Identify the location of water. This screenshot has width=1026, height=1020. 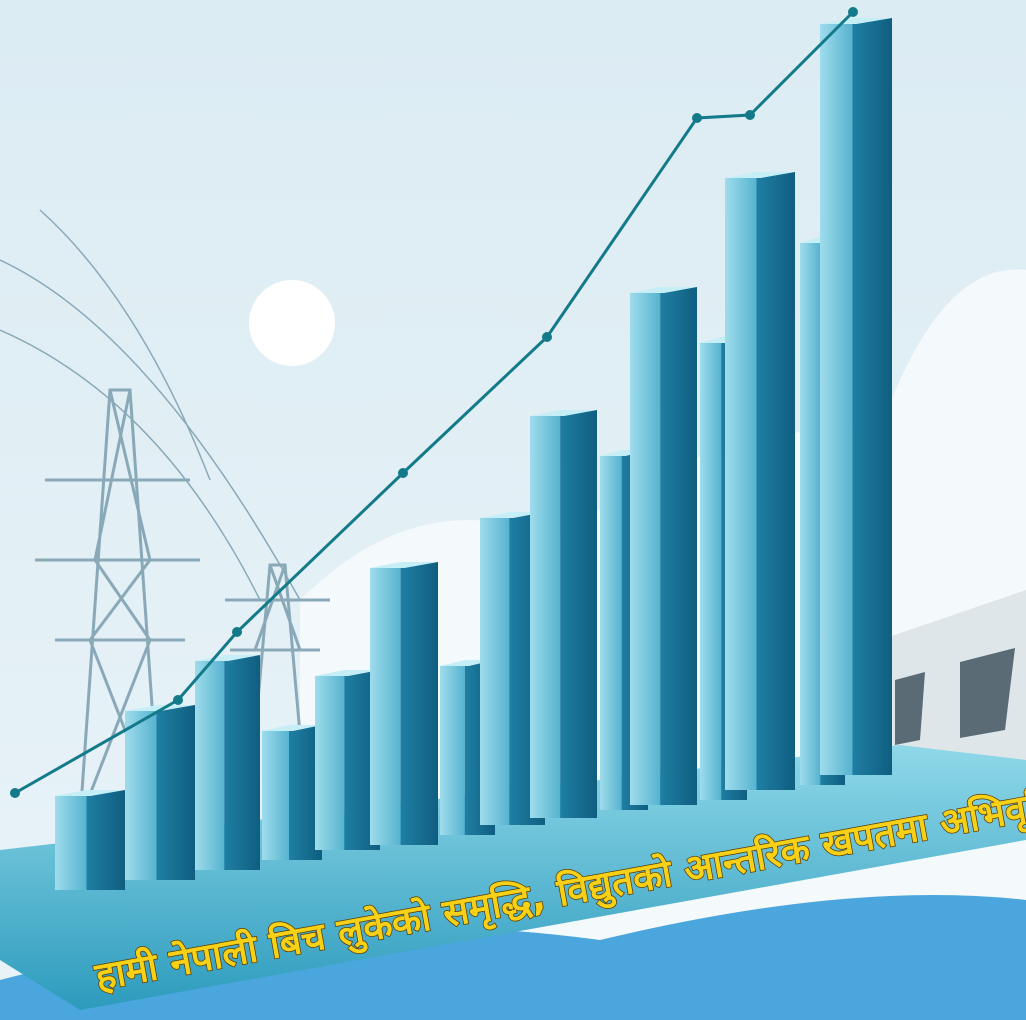
(513, 957).